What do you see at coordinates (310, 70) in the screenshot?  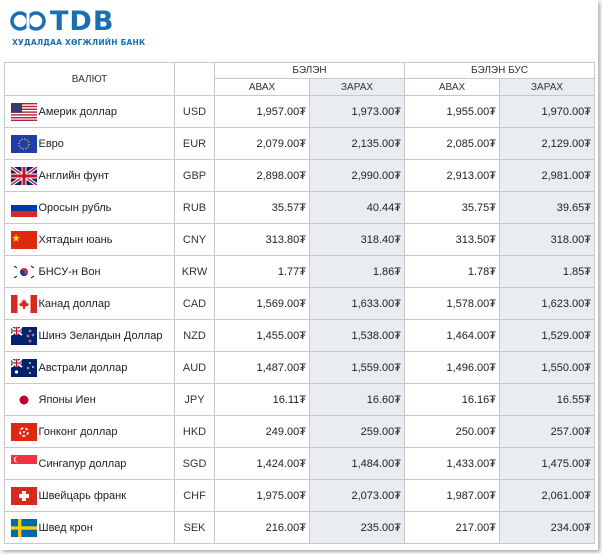 I see `cash-header: БЭЛЭН` at bounding box center [310, 70].